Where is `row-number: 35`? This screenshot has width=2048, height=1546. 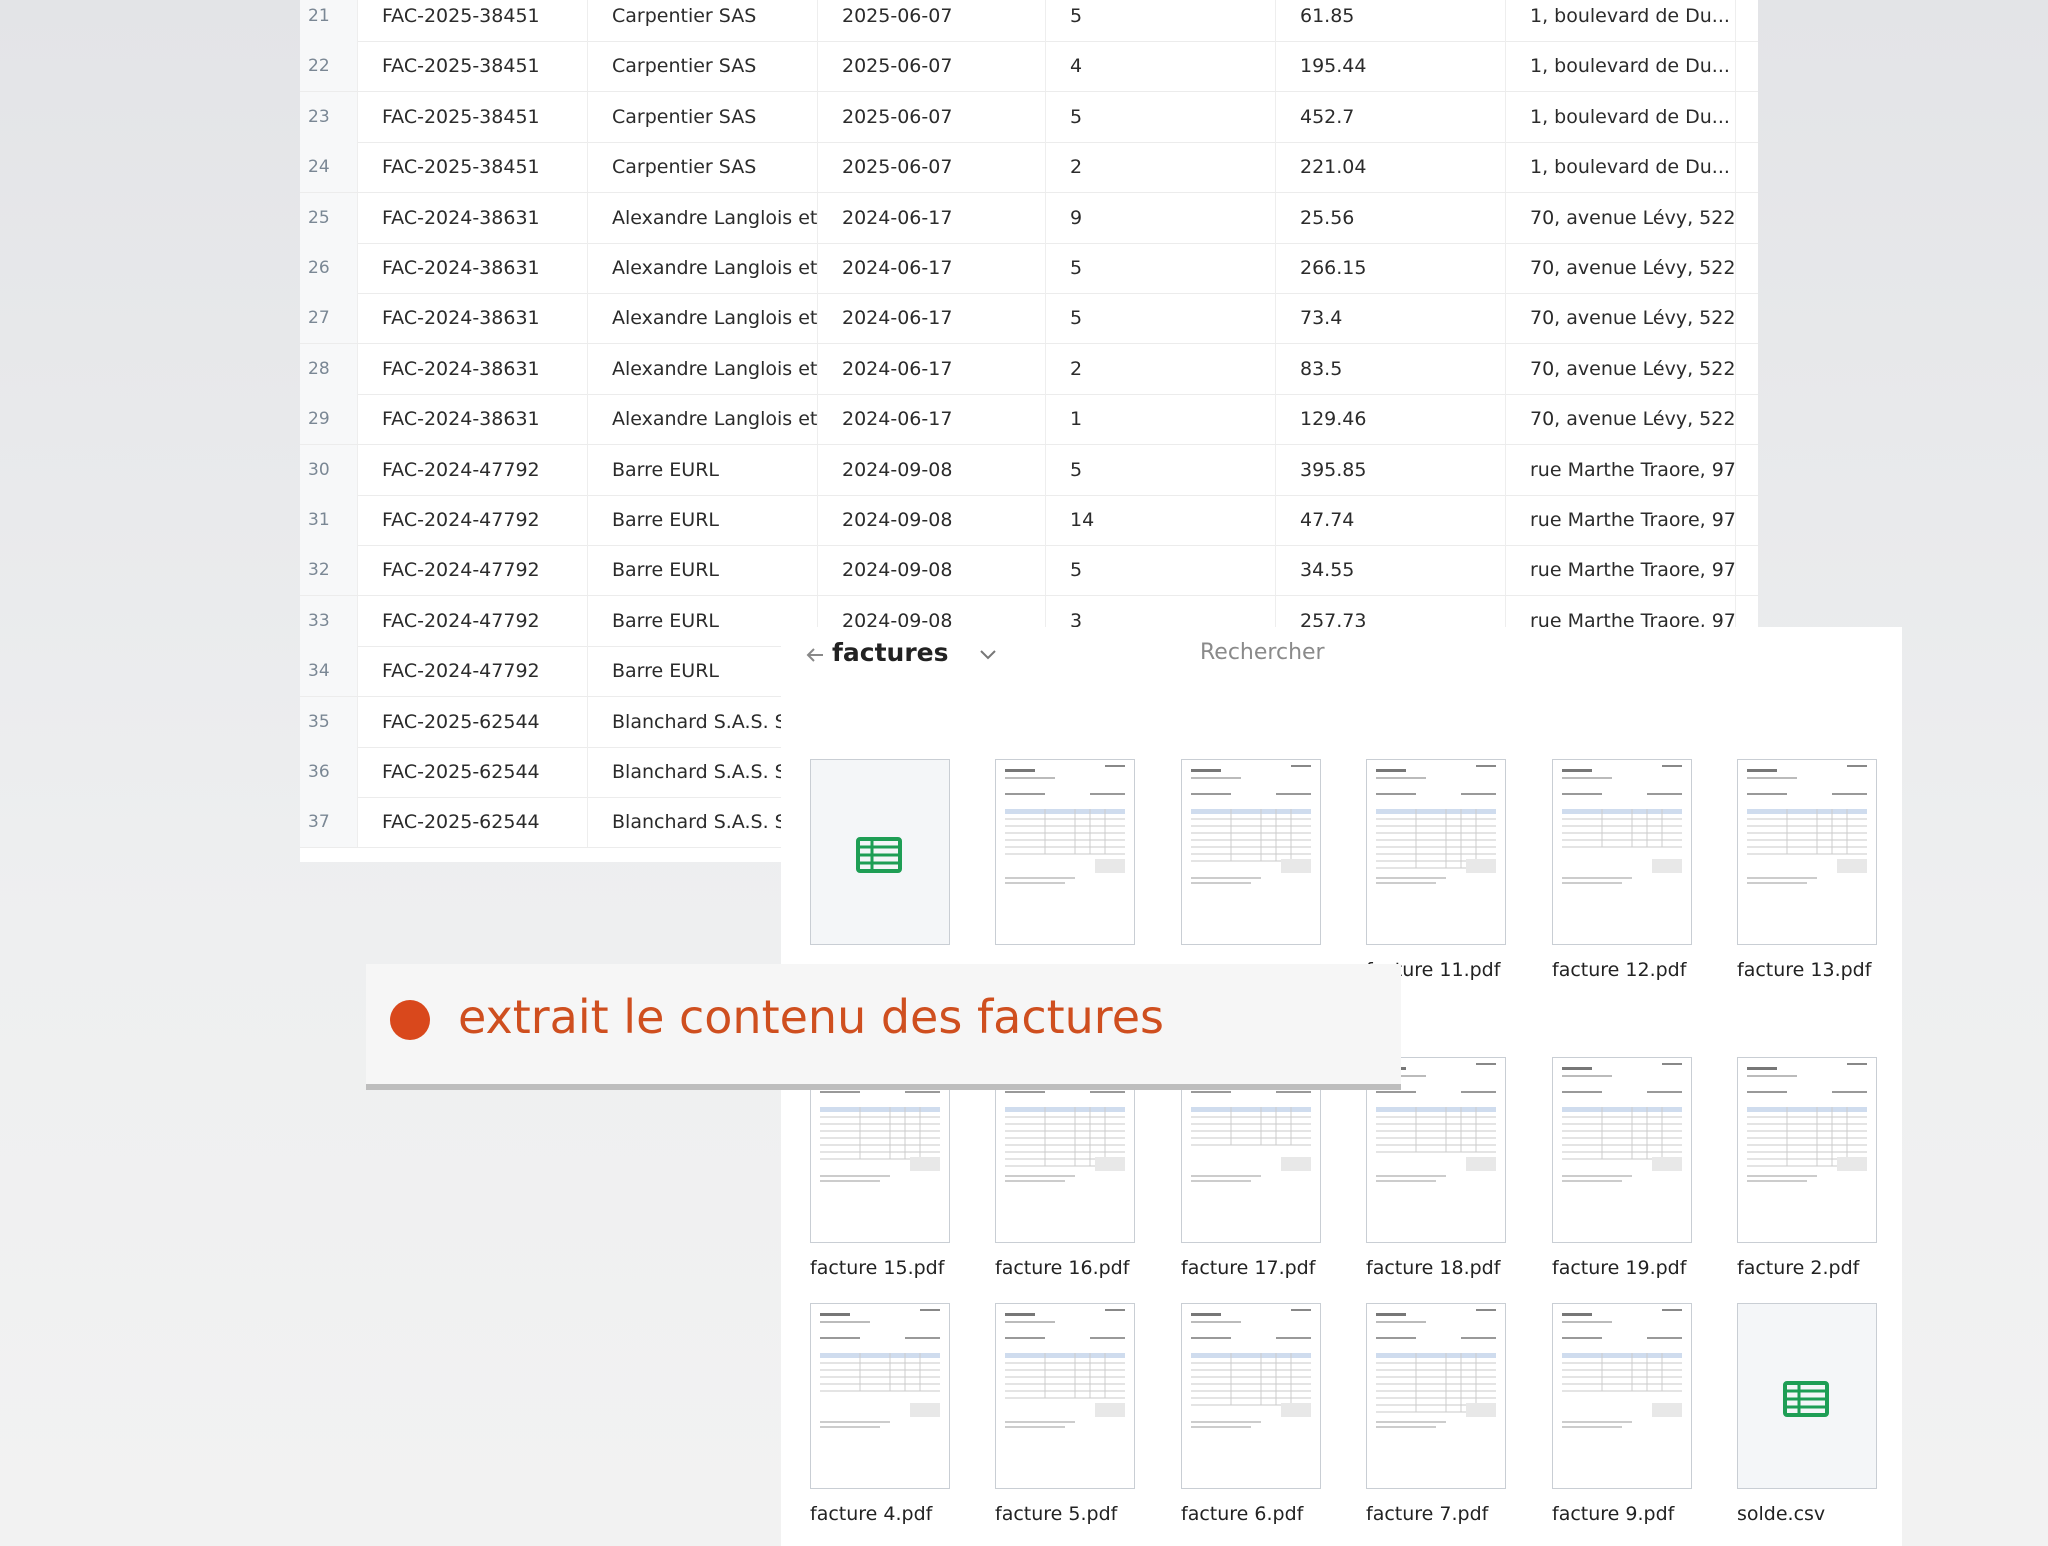
row-number: 35 is located at coordinates (329, 721).